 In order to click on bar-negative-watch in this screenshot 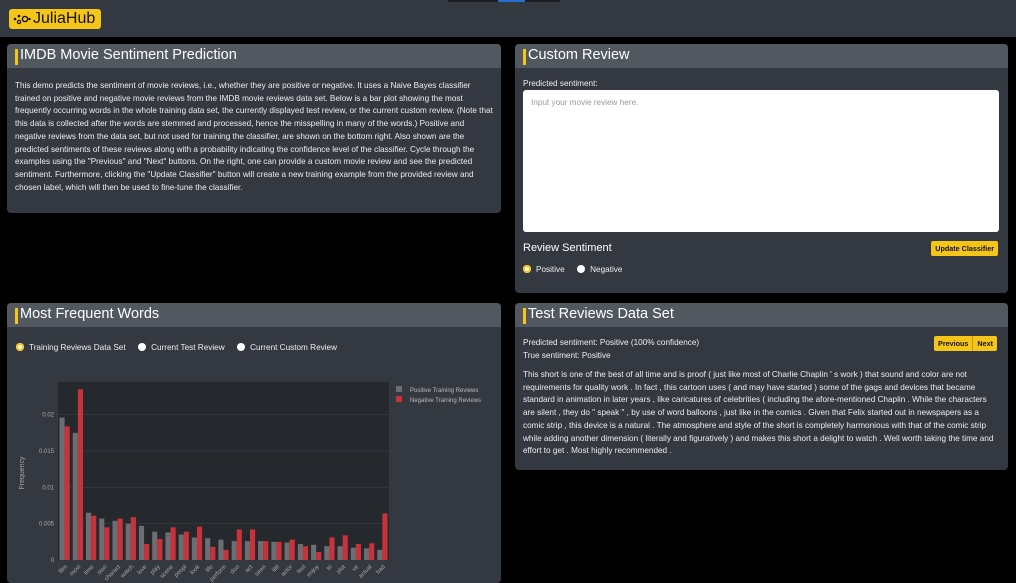, I will do `click(133, 538)`.